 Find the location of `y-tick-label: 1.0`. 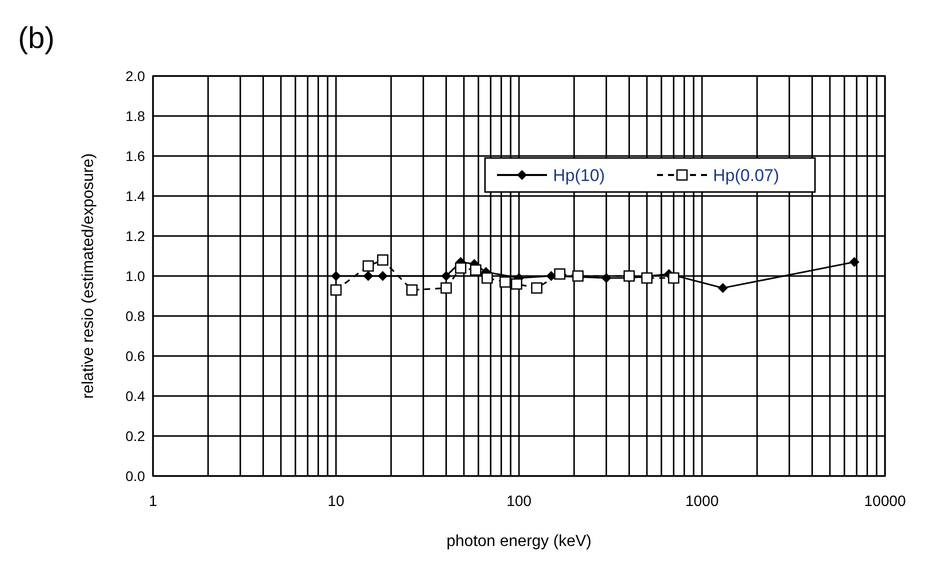

y-tick-label: 1.0 is located at coordinates (136, 276).